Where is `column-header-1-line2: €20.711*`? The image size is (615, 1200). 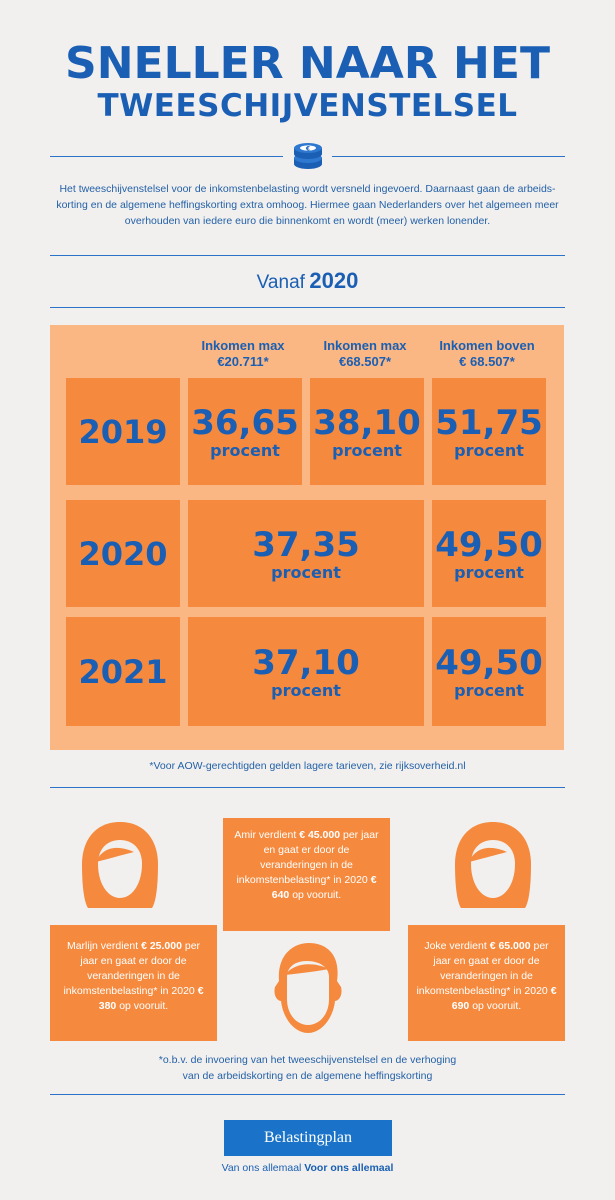
column-header-1-line2: €20.711* is located at coordinates (243, 361).